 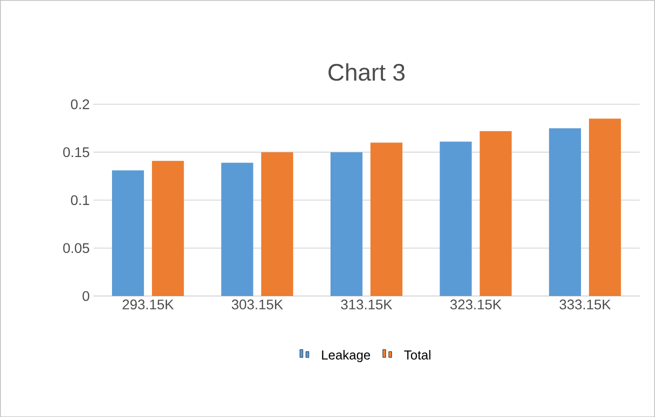 I want to click on y-tick-label: 0.05, so click(x=76, y=248).